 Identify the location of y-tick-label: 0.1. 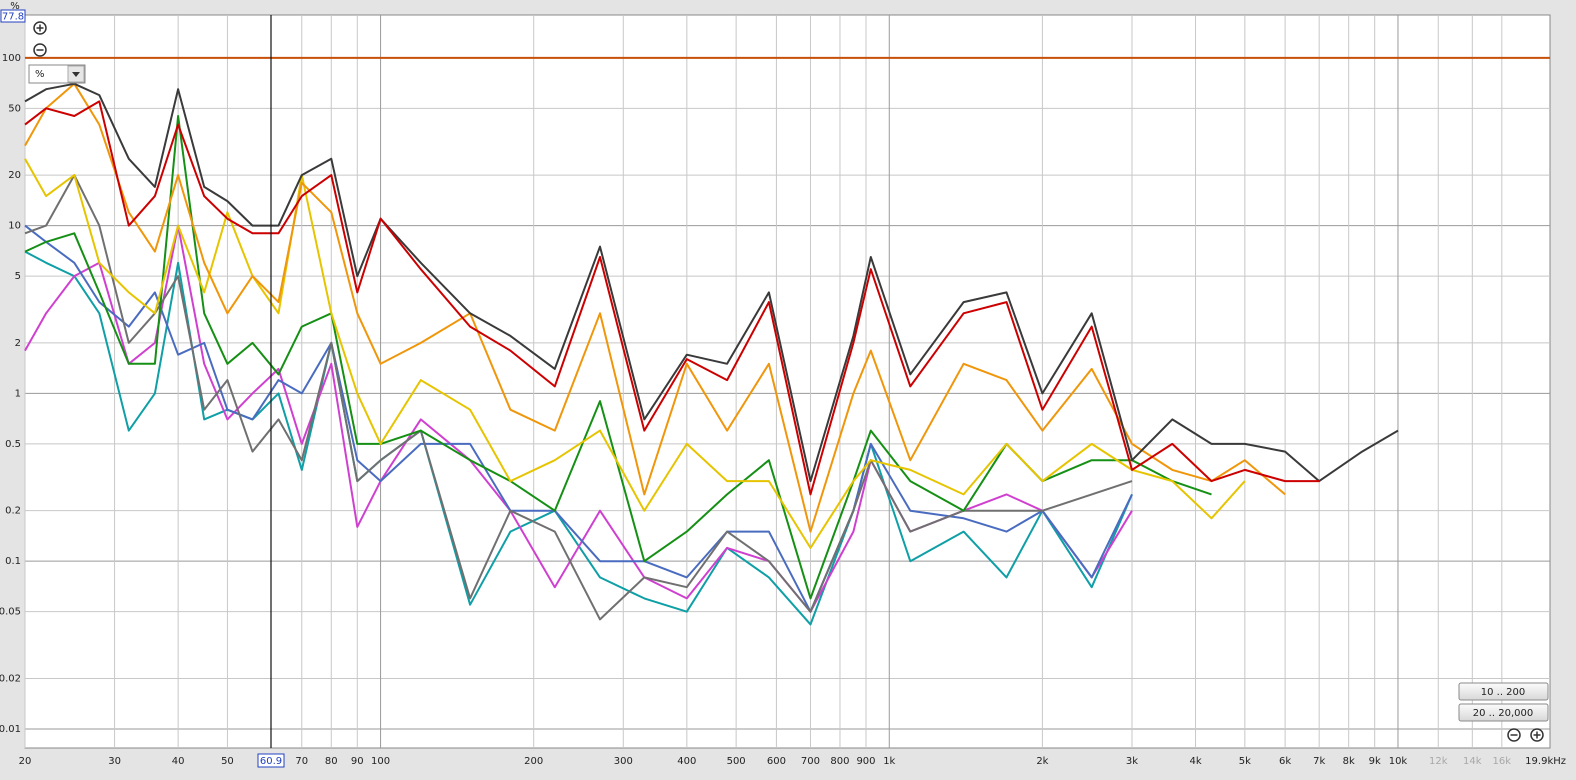
(13, 561).